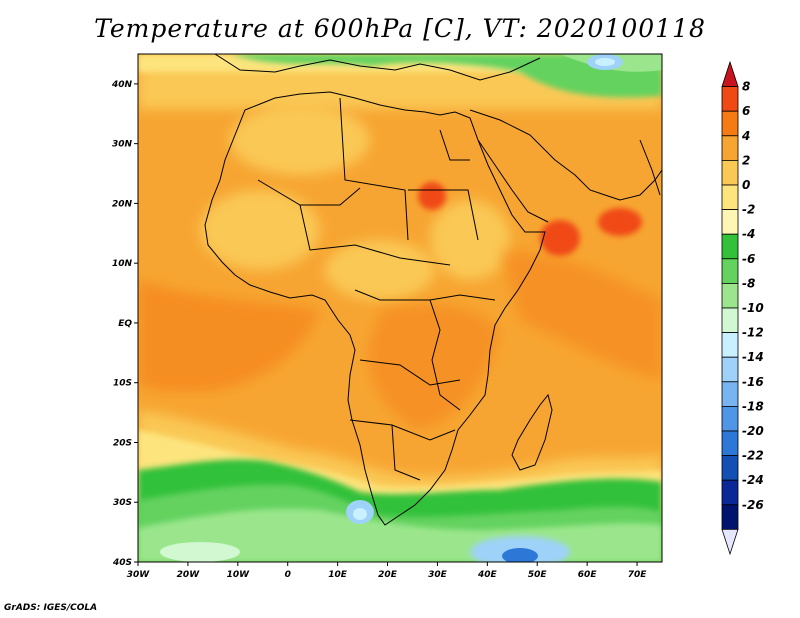 This screenshot has height=618, width=800. What do you see at coordinates (139, 575) in the screenshot?
I see `x-tick-label: 30W` at bounding box center [139, 575].